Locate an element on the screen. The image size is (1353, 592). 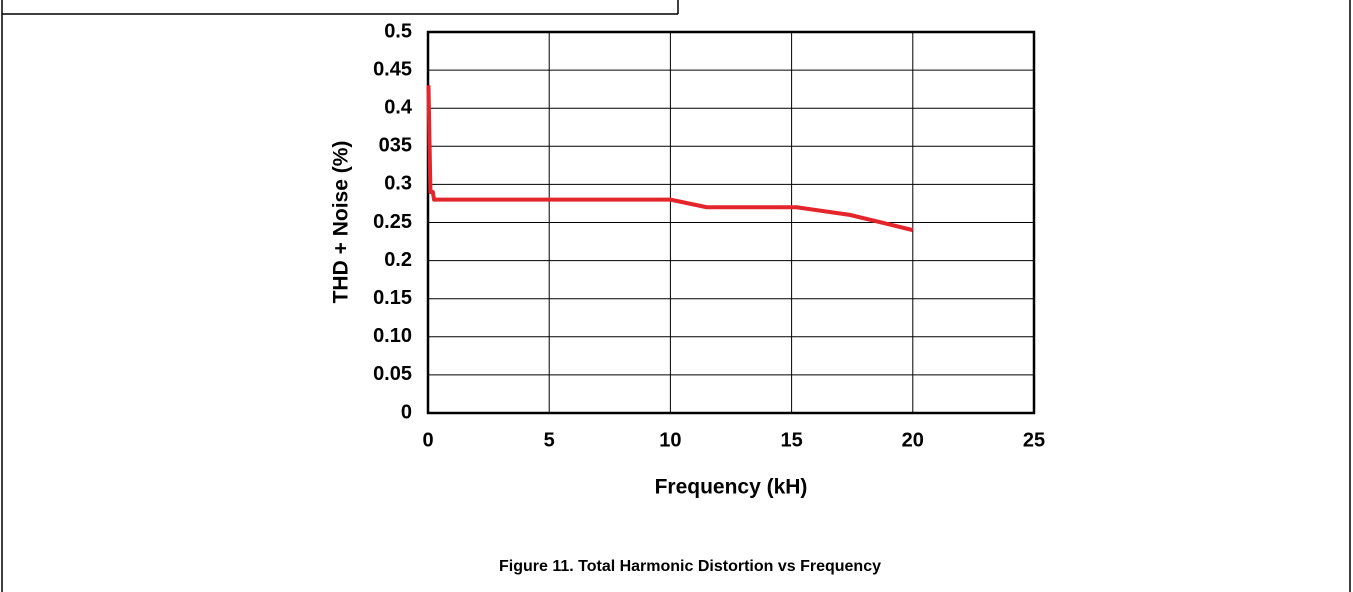
y-tick-label: 0.45 is located at coordinates (392, 69).